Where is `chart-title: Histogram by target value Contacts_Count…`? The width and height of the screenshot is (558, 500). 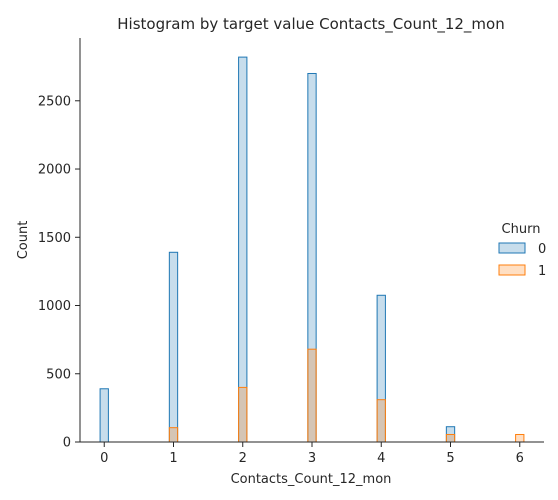
chart-title: Histogram by target value Contacts_Count… is located at coordinates (310, 24).